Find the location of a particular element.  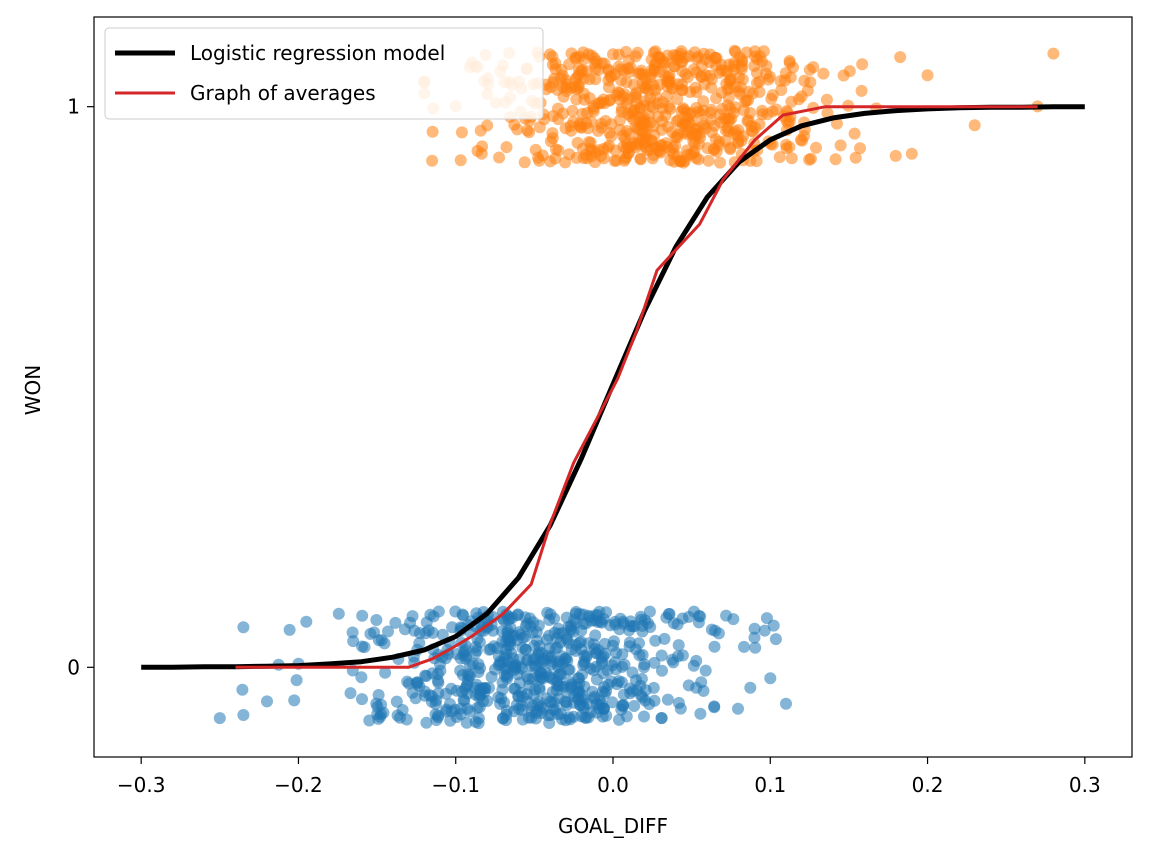

y-axis-label: WON is located at coordinates (33, 390).